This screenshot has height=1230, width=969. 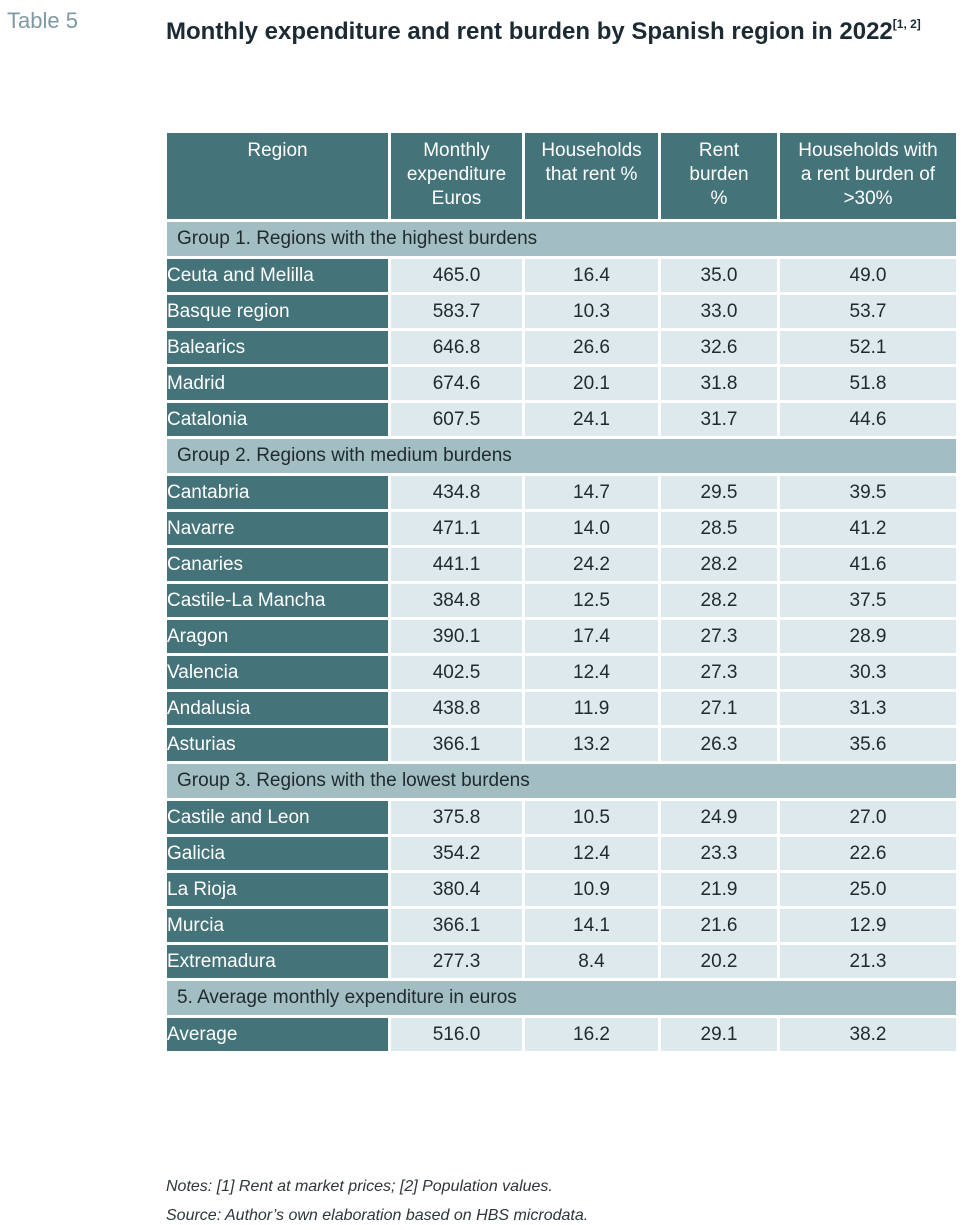 I want to click on households-rent-cell: 17.4, so click(x=591, y=636).